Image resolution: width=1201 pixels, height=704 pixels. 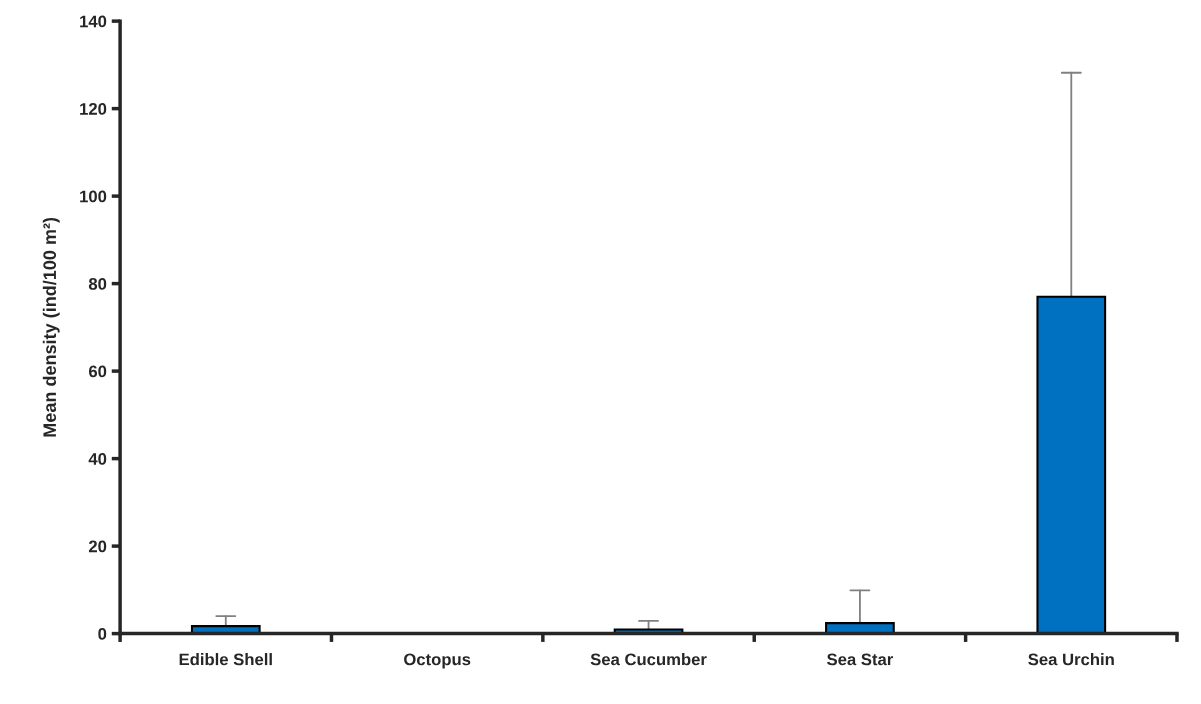 What do you see at coordinates (860, 659) in the screenshot?
I see `x-tick-label: Sea Star` at bounding box center [860, 659].